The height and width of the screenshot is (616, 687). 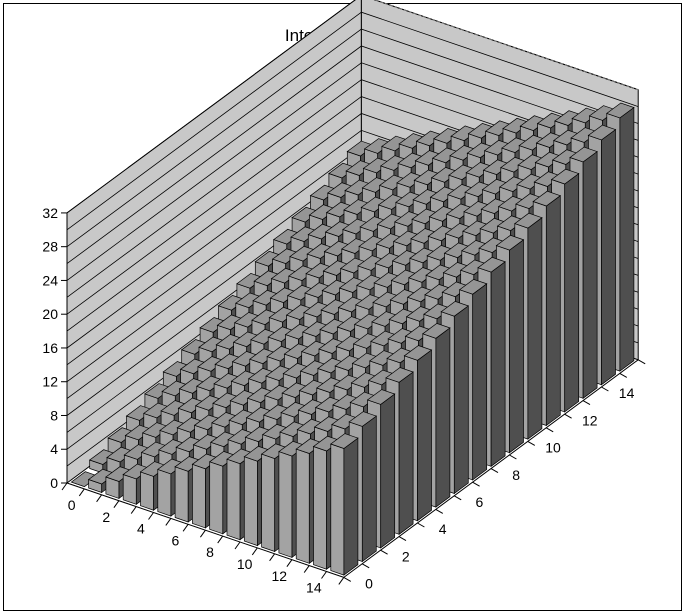 What do you see at coordinates (279, 576) in the screenshot?
I see `x-tick-label: 12` at bounding box center [279, 576].